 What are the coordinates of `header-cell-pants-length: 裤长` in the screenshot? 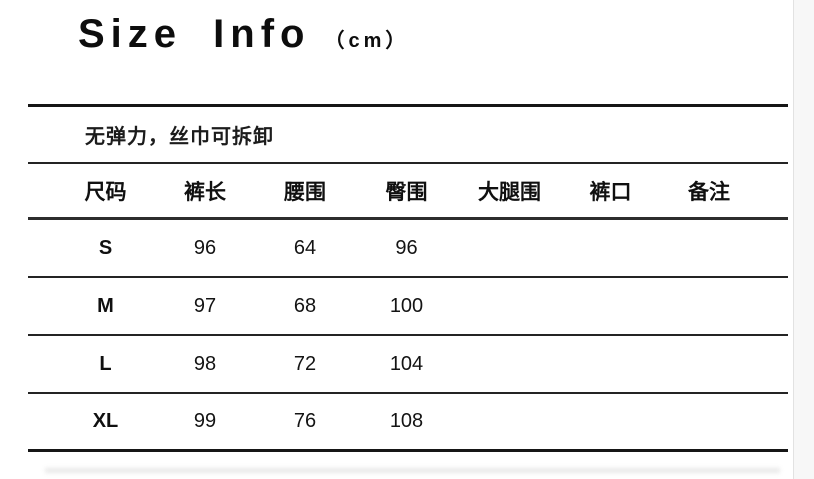 It's located at (205, 192).